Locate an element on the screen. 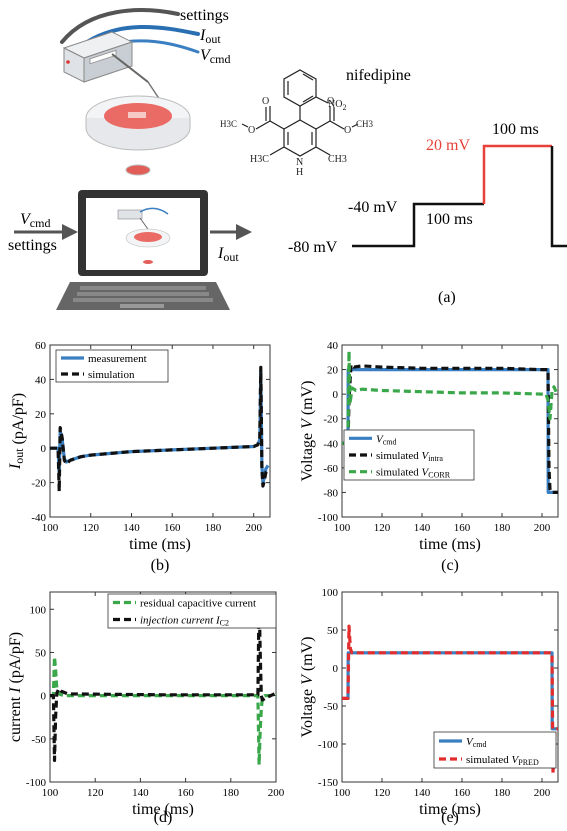 This screenshot has width=567, height=831. setup-vcmd-label: Vcmd is located at coordinates (215, 56).